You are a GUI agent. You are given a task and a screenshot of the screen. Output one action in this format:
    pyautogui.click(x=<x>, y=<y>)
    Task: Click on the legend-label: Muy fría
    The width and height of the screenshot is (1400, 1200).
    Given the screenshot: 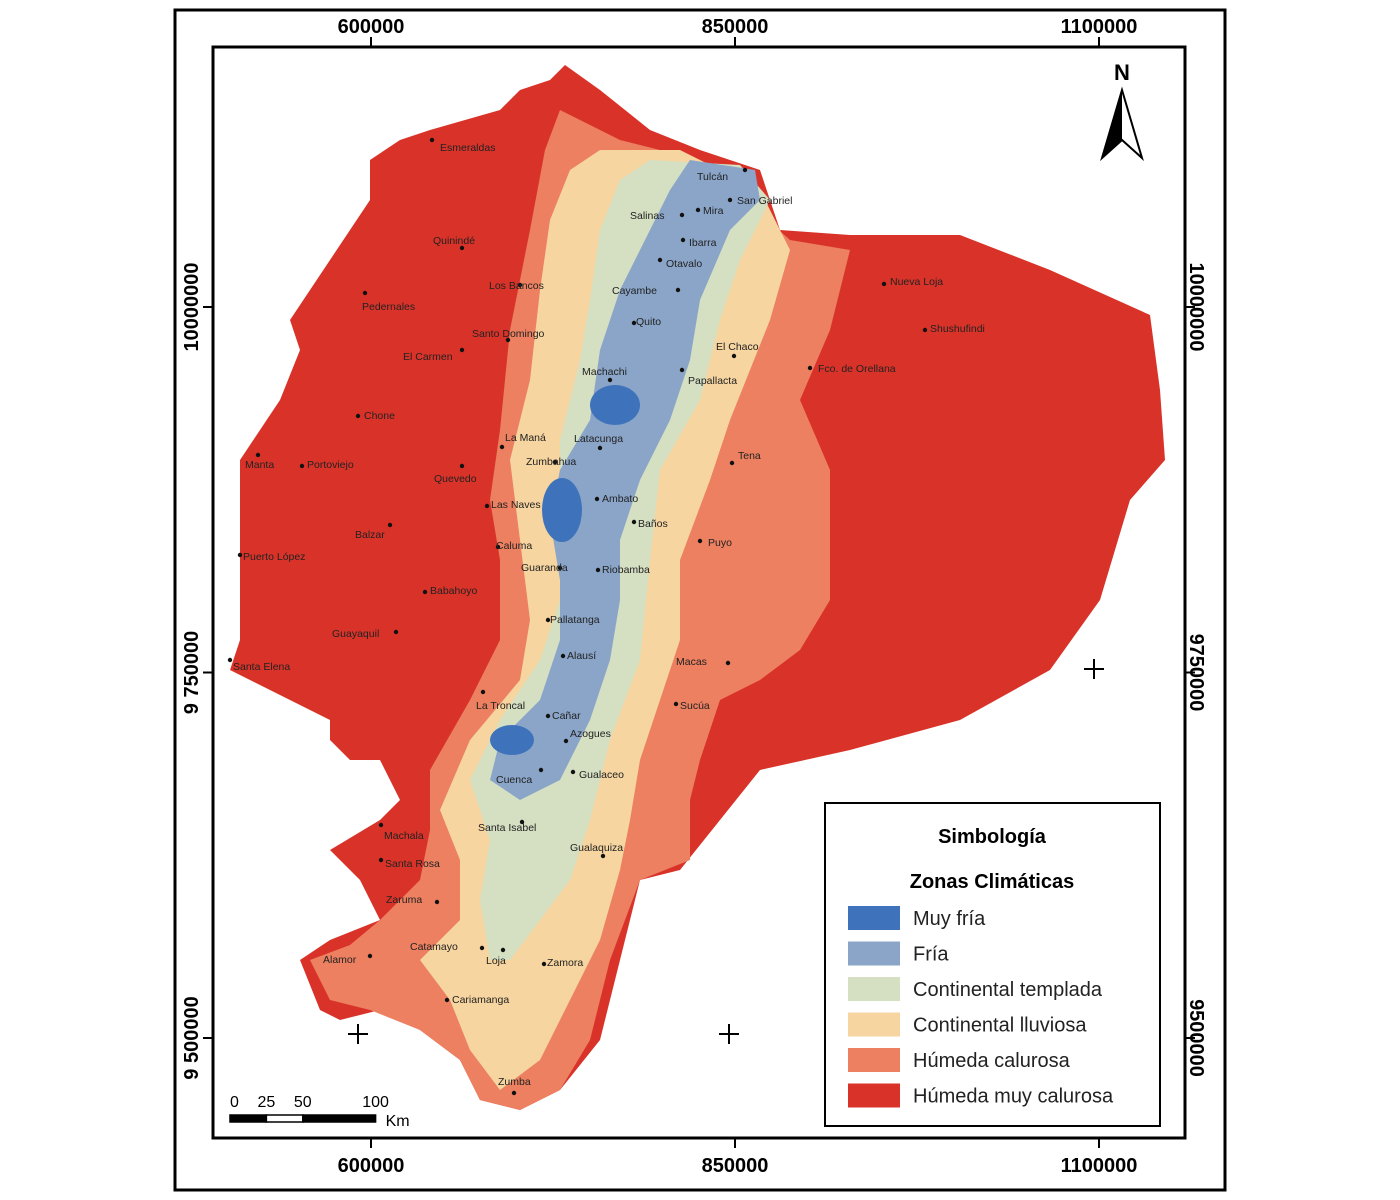 What is the action you would take?
    pyautogui.click(x=949, y=919)
    